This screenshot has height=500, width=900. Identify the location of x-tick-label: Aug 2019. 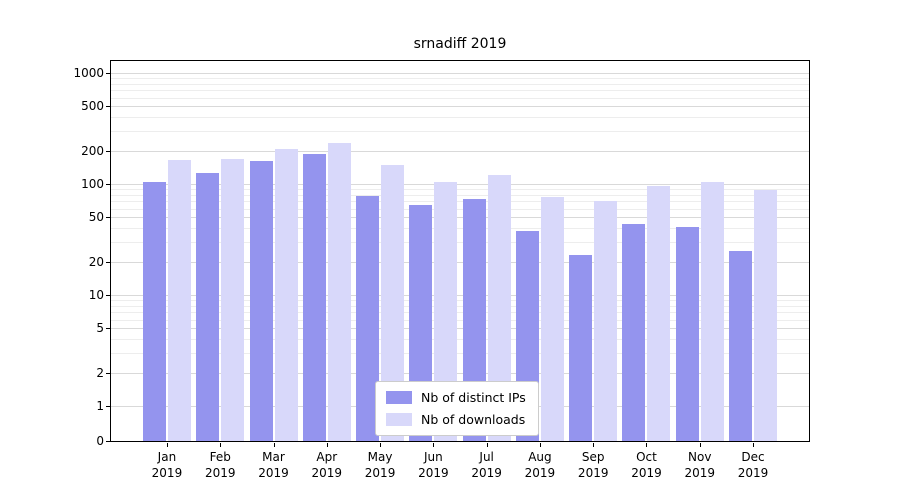
(540, 465).